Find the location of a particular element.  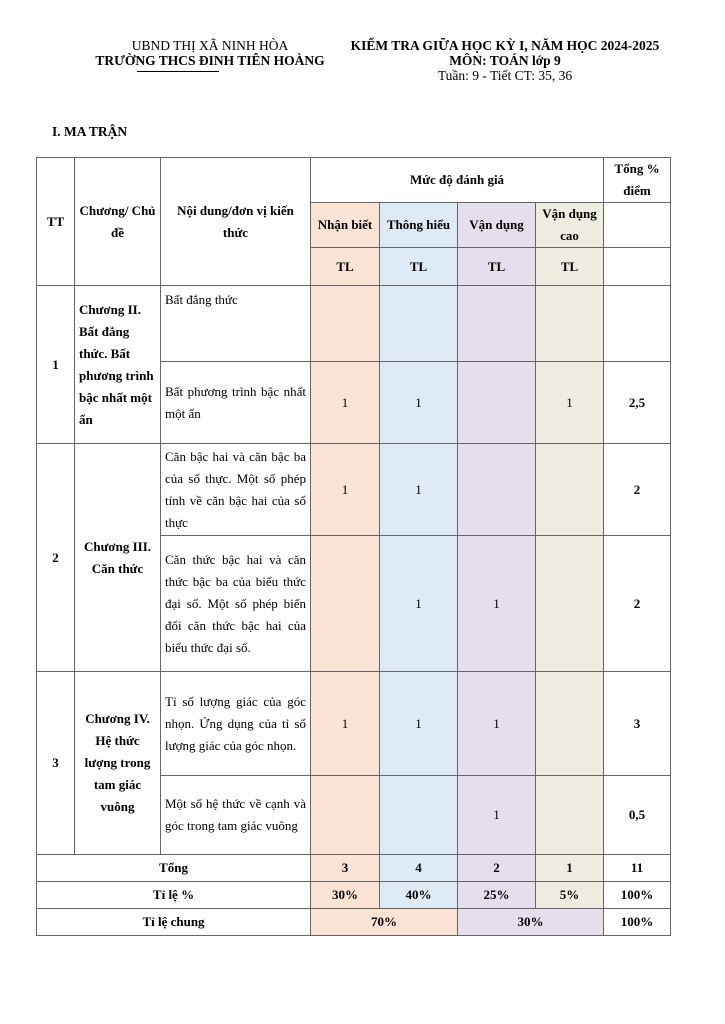

district-name: UBND THỊ XÃ NINH HÒA is located at coordinates (210, 45).